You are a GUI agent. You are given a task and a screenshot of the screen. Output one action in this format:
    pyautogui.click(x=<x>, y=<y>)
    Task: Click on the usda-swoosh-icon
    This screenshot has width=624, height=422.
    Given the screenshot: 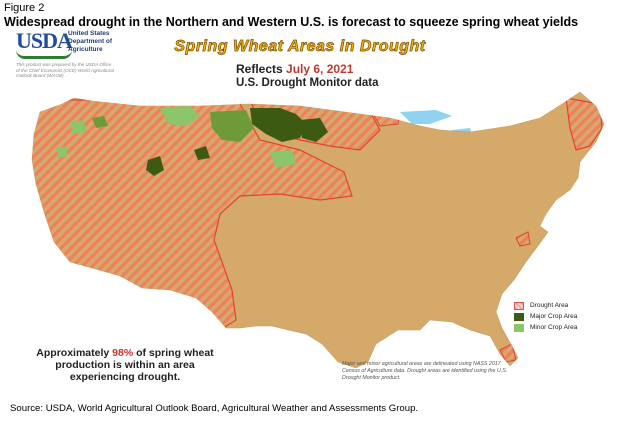 What is the action you would take?
    pyautogui.click(x=44, y=54)
    